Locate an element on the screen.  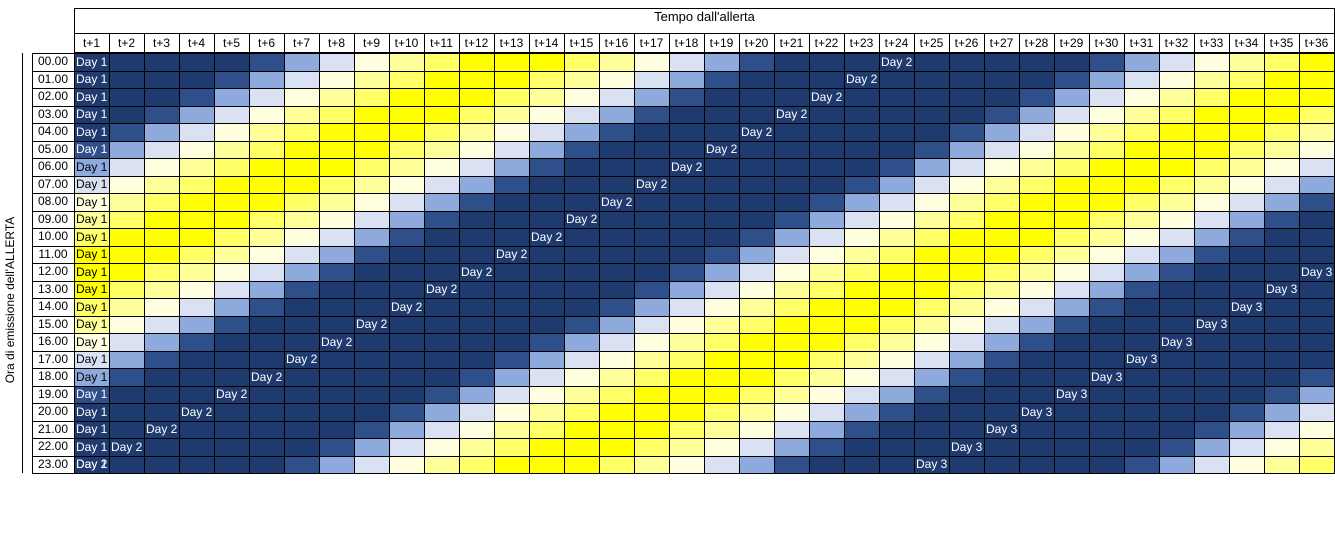
row-header: 10.00 is located at coordinates (53, 236).